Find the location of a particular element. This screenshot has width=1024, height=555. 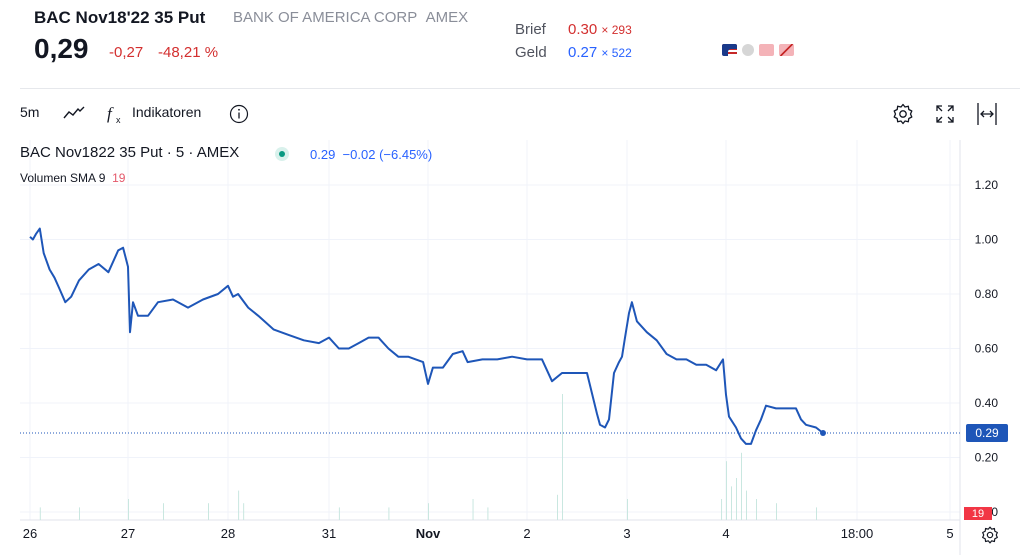

last-price-tag-label: 0.29 is located at coordinates (987, 433).